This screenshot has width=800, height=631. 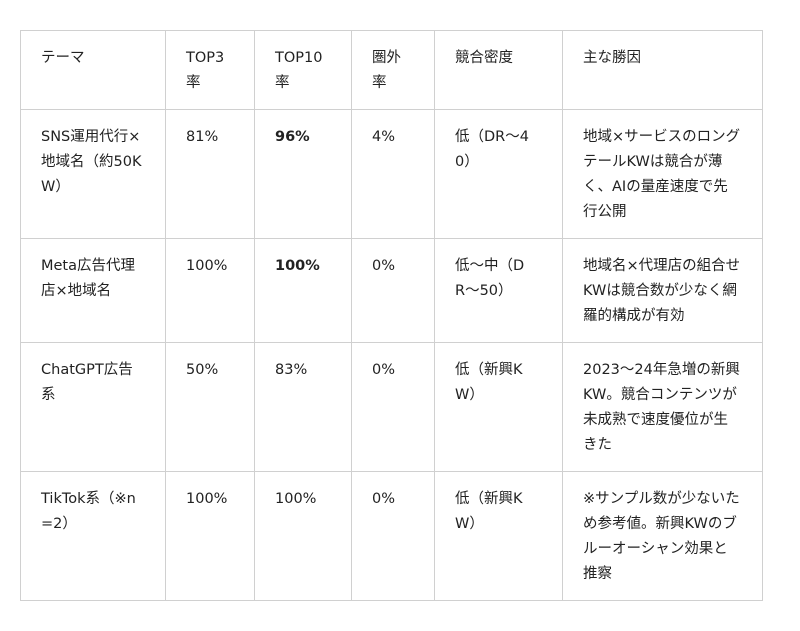 What do you see at coordinates (93, 290) in the screenshot?
I see `cell-theme: Meta広告代理店×地域名` at bounding box center [93, 290].